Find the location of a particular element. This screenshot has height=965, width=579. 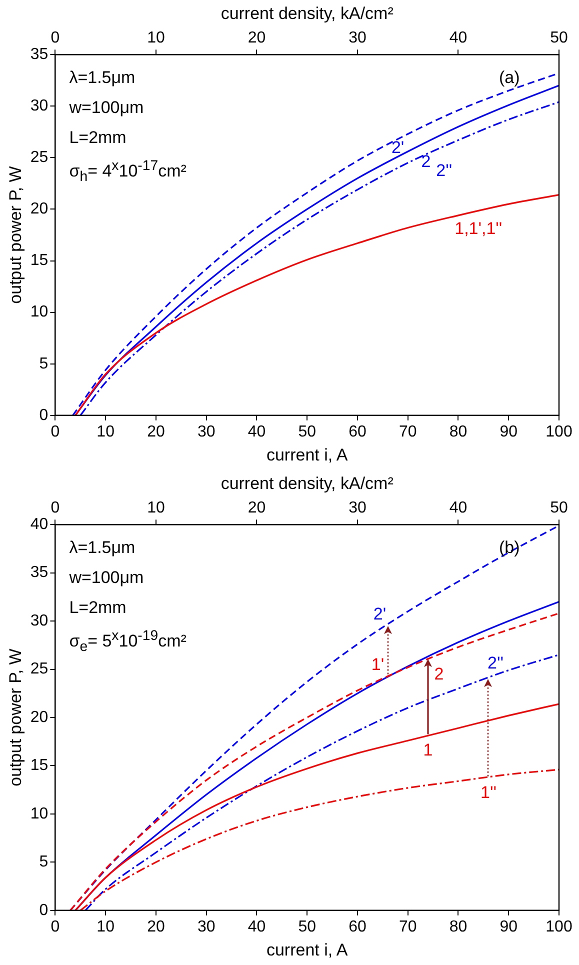

annotation: σ$_{h}$= 4$^{x}$10$^{-17}$cm² is located at coordinates (127, 171).